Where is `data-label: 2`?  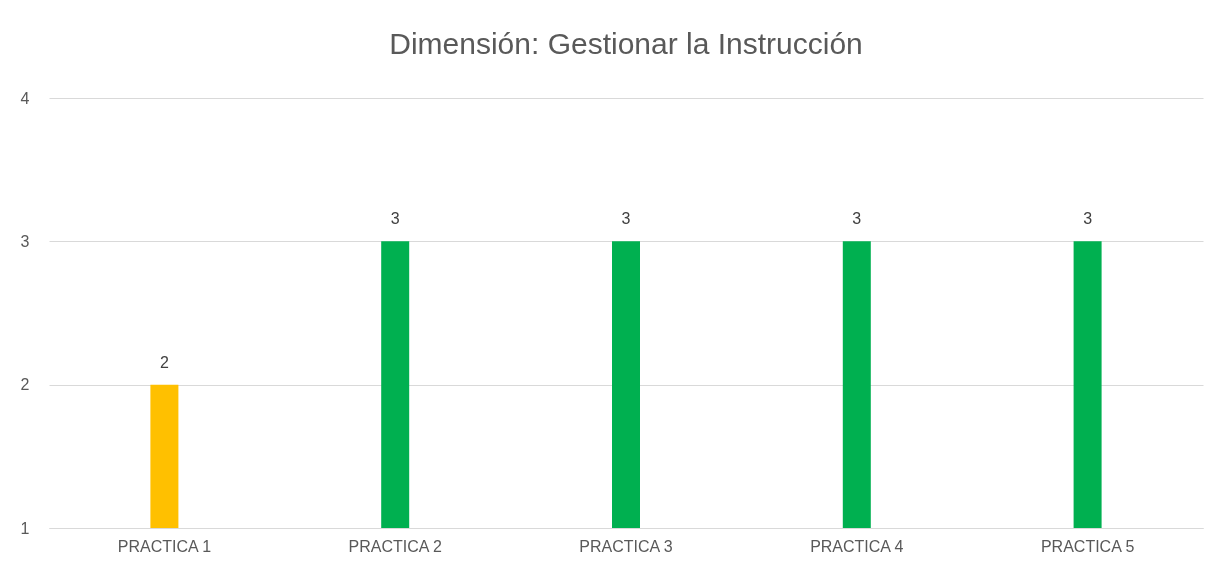
data-label: 2 is located at coordinates (164, 362).